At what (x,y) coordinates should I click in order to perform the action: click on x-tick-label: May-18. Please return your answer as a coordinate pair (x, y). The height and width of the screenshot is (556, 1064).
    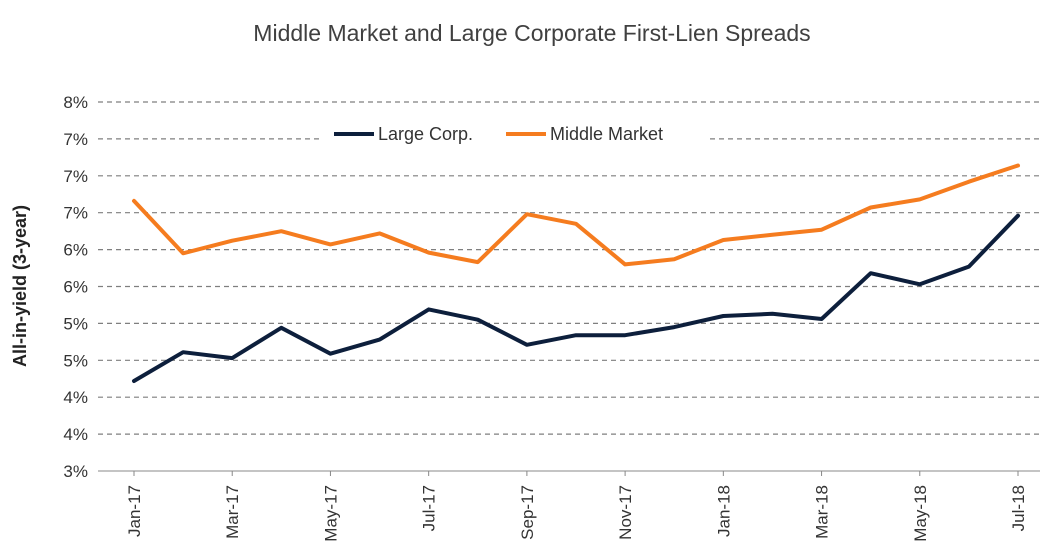
    Looking at the image, I should click on (920, 513).